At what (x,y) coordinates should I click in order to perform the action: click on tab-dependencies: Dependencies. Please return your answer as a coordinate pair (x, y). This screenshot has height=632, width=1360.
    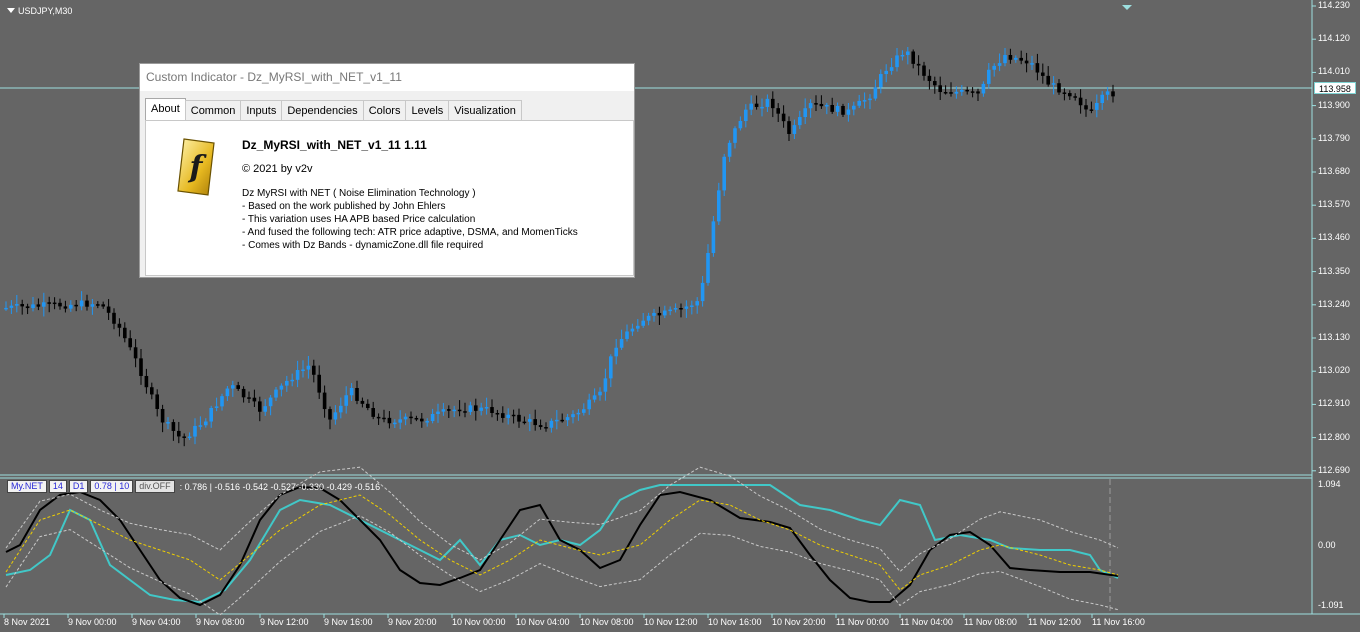
    Looking at the image, I should click on (322, 110).